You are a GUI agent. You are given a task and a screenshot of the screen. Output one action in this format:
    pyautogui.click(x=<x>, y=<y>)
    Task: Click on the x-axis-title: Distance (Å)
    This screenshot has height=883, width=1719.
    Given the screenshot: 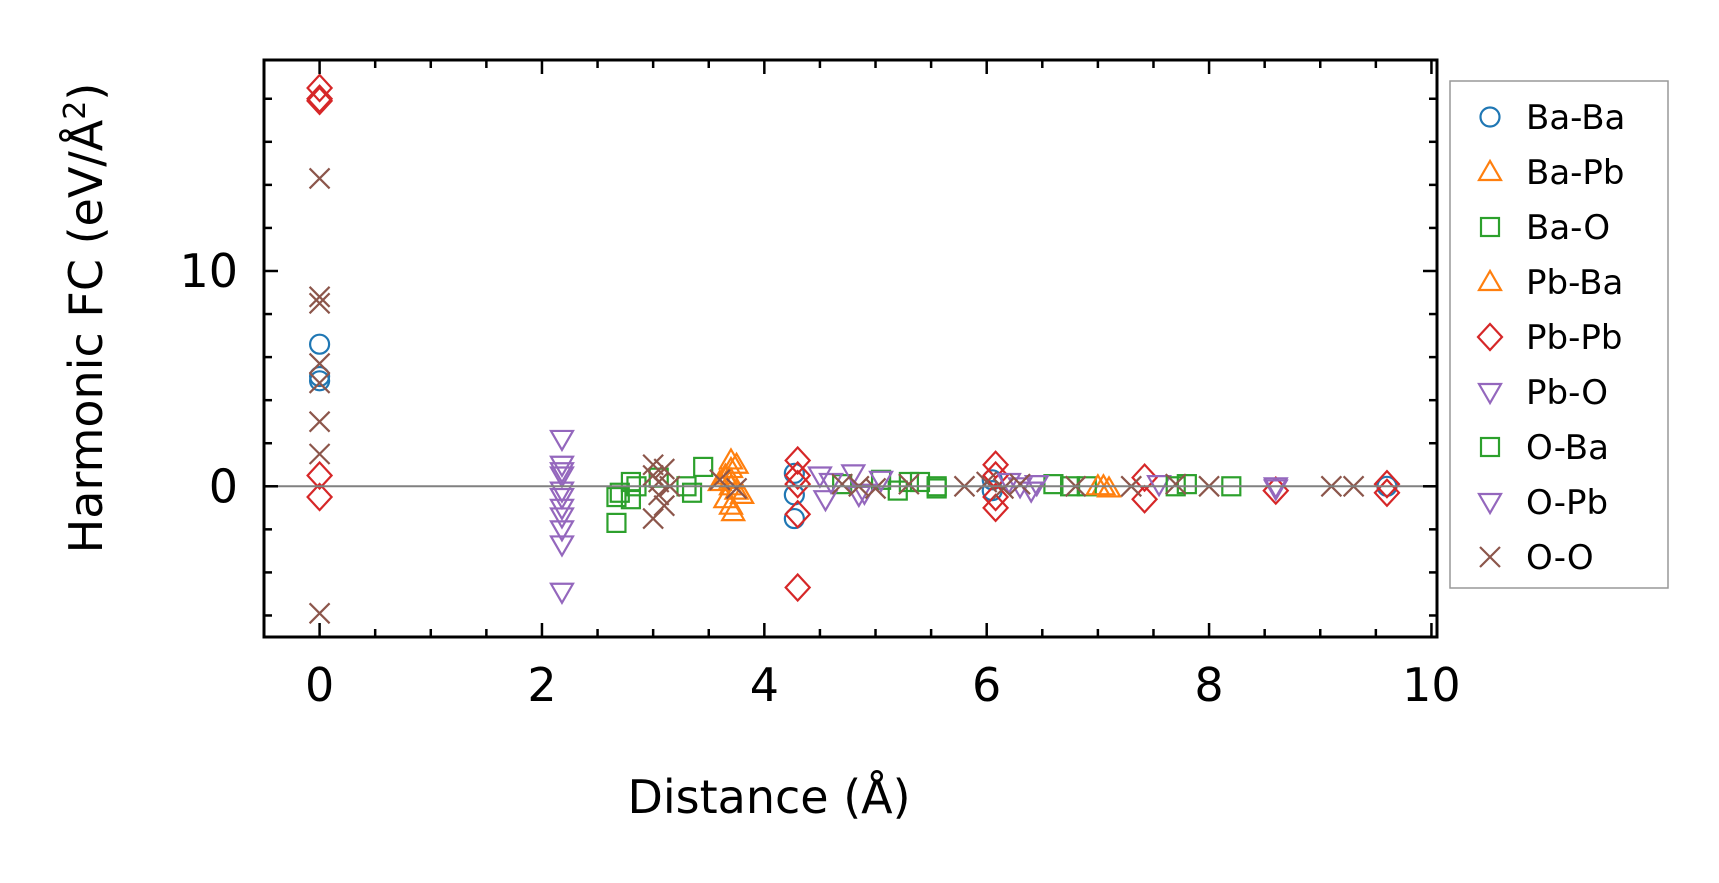 What is the action you would take?
    pyautogui.click(x=768, y=797)
    